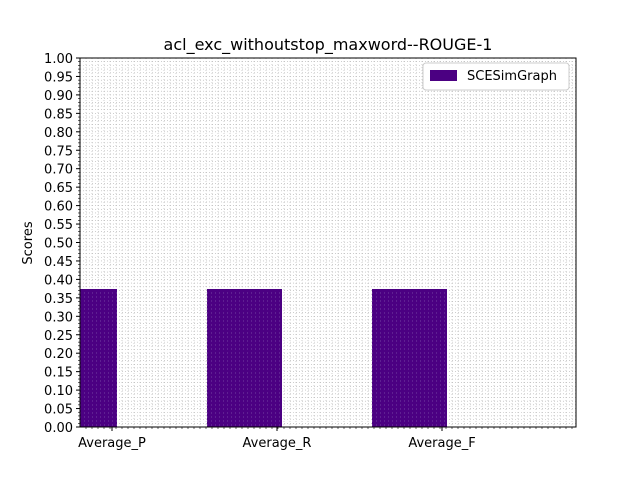 The image size is (640, 480). Describe the element at coordinates (58, 225) in the screenshot. I see `y-tick-label: 0.55` at that location.